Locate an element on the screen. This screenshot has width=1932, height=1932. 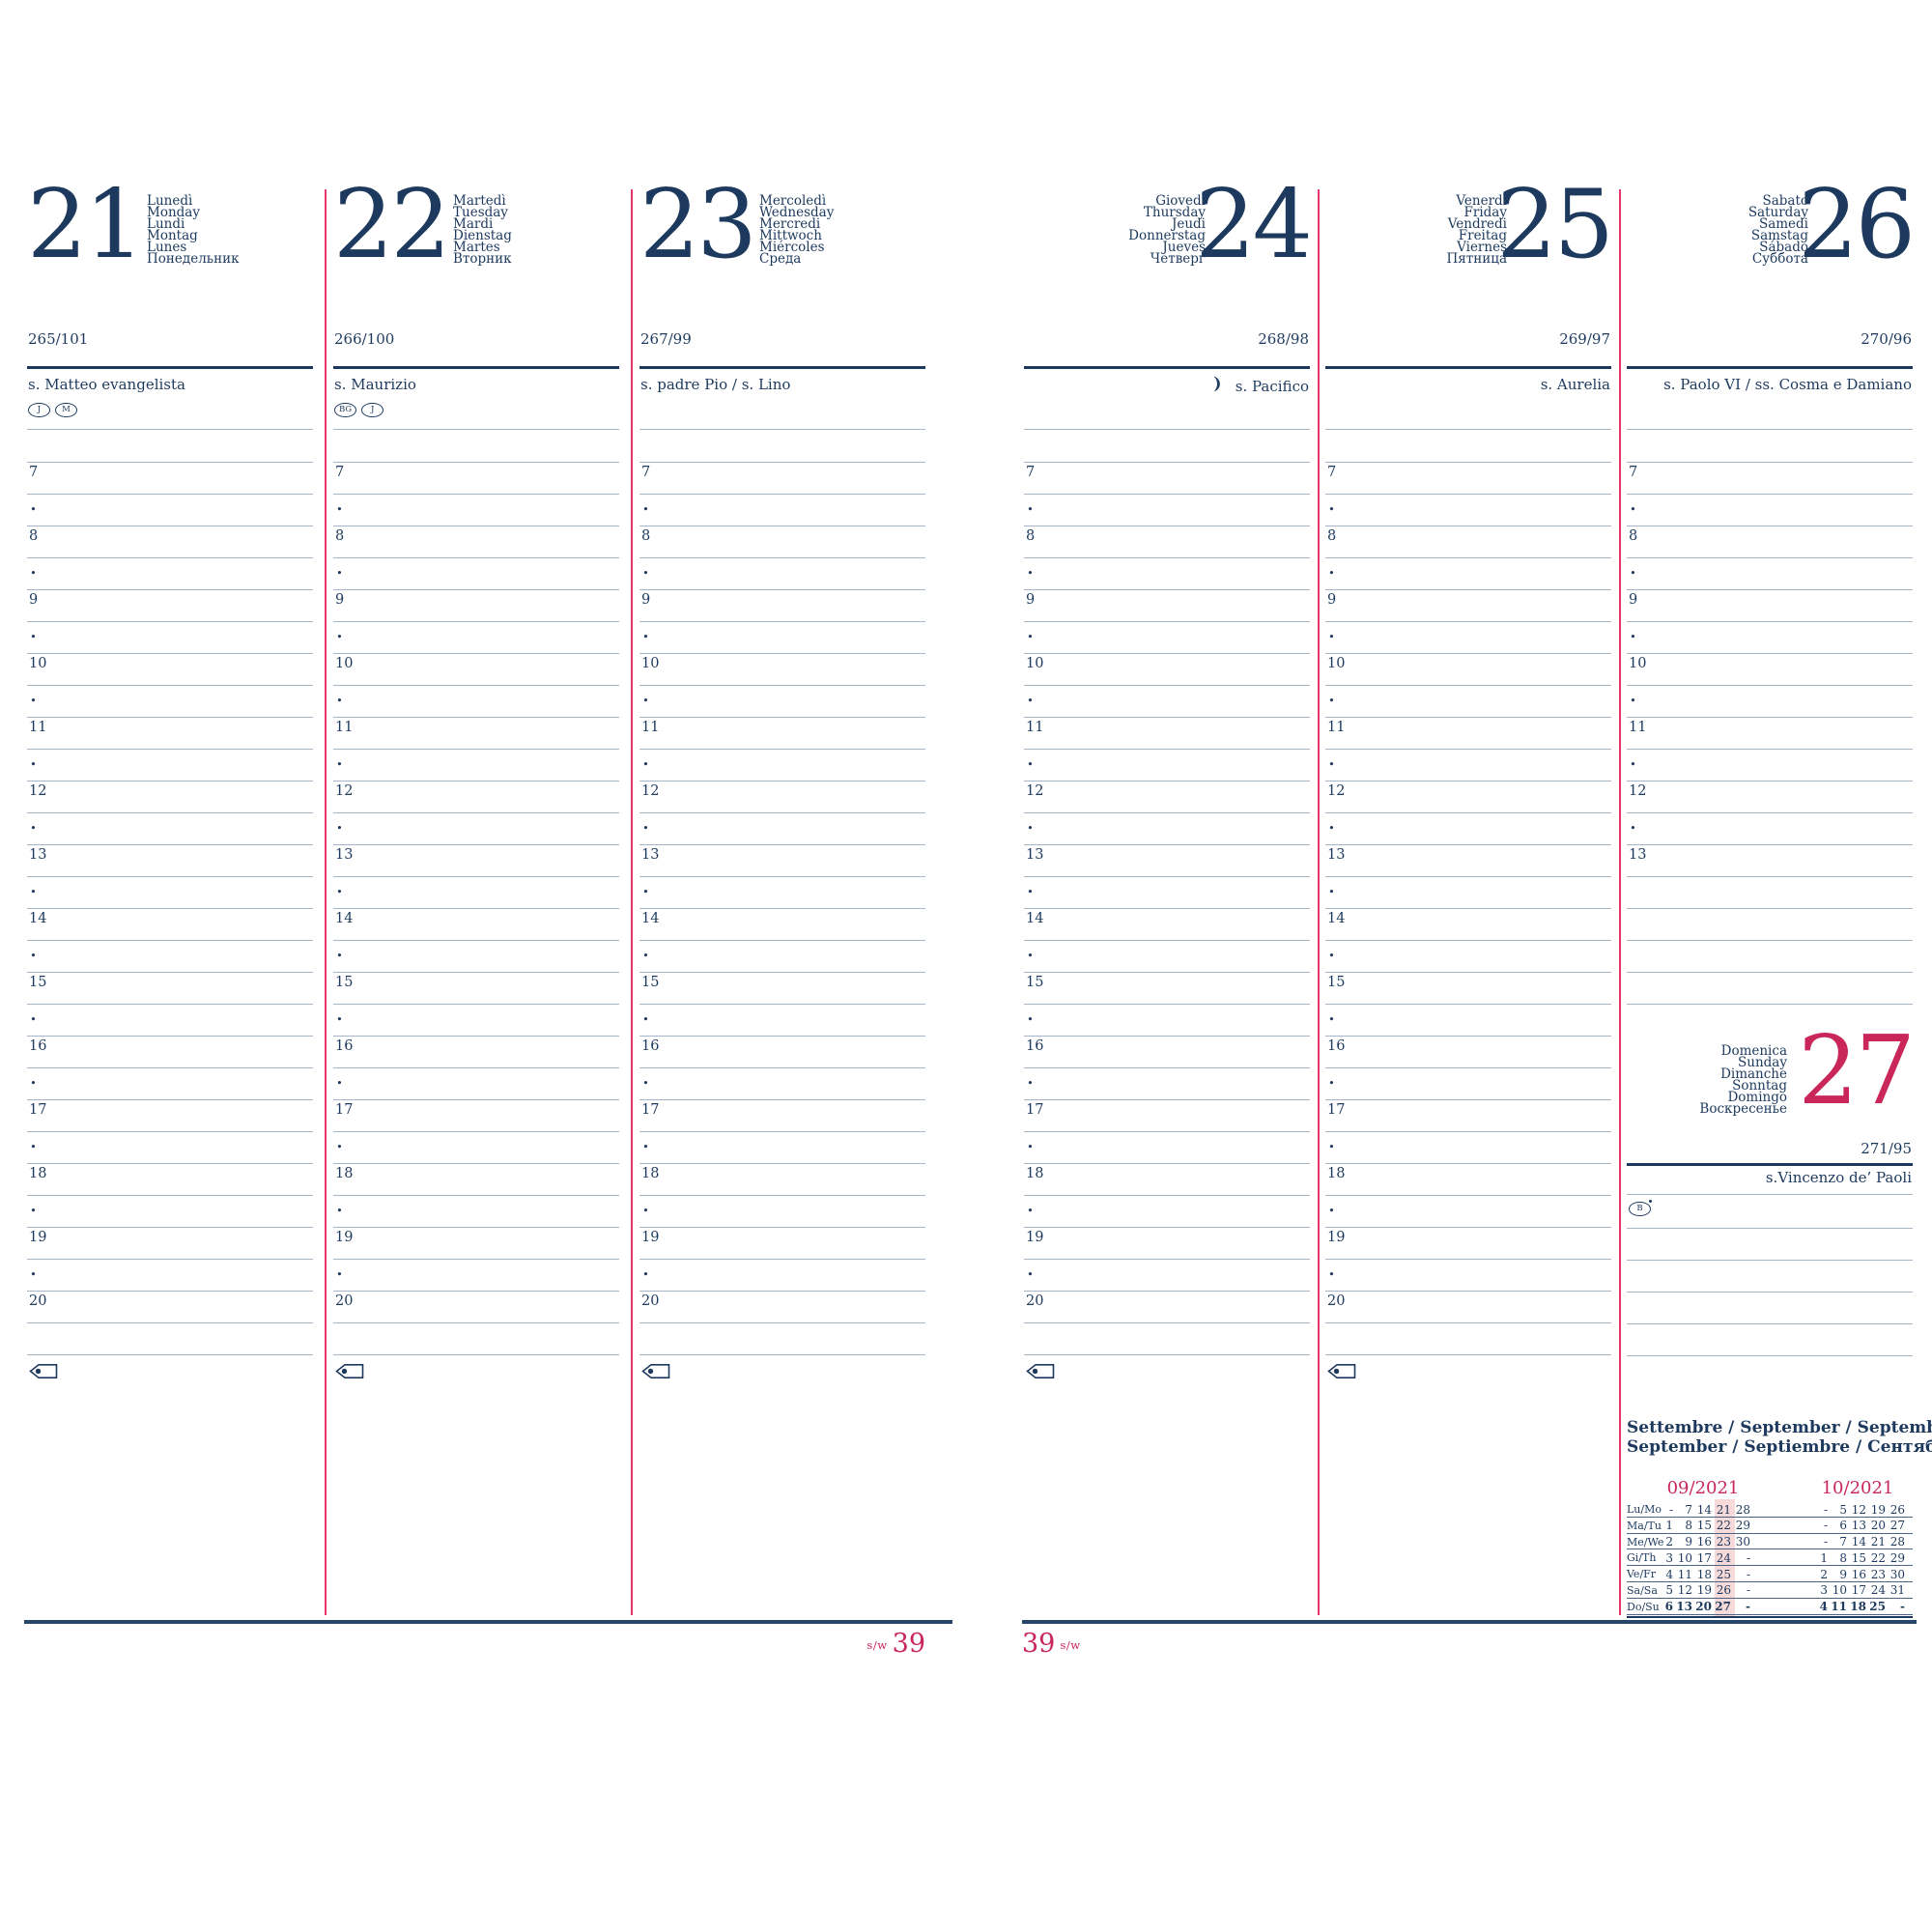
right-page-bottom-rule is located at coordinates (1469, 1622).